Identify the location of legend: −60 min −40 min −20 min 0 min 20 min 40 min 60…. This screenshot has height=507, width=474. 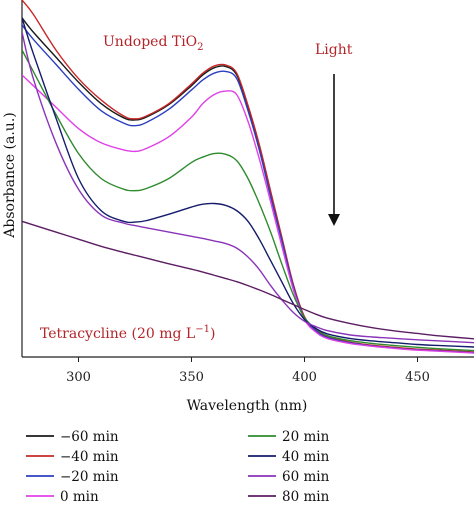
(178, 467).